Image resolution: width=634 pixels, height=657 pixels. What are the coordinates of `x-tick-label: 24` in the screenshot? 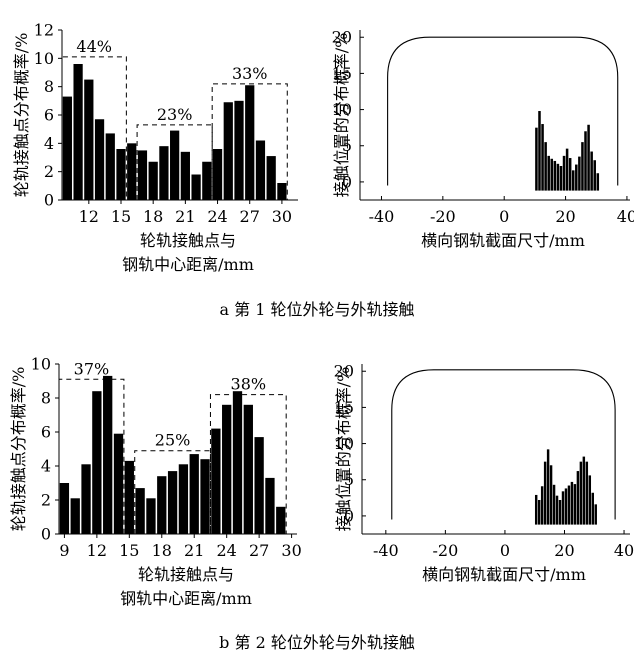 It's located at (227, 550).